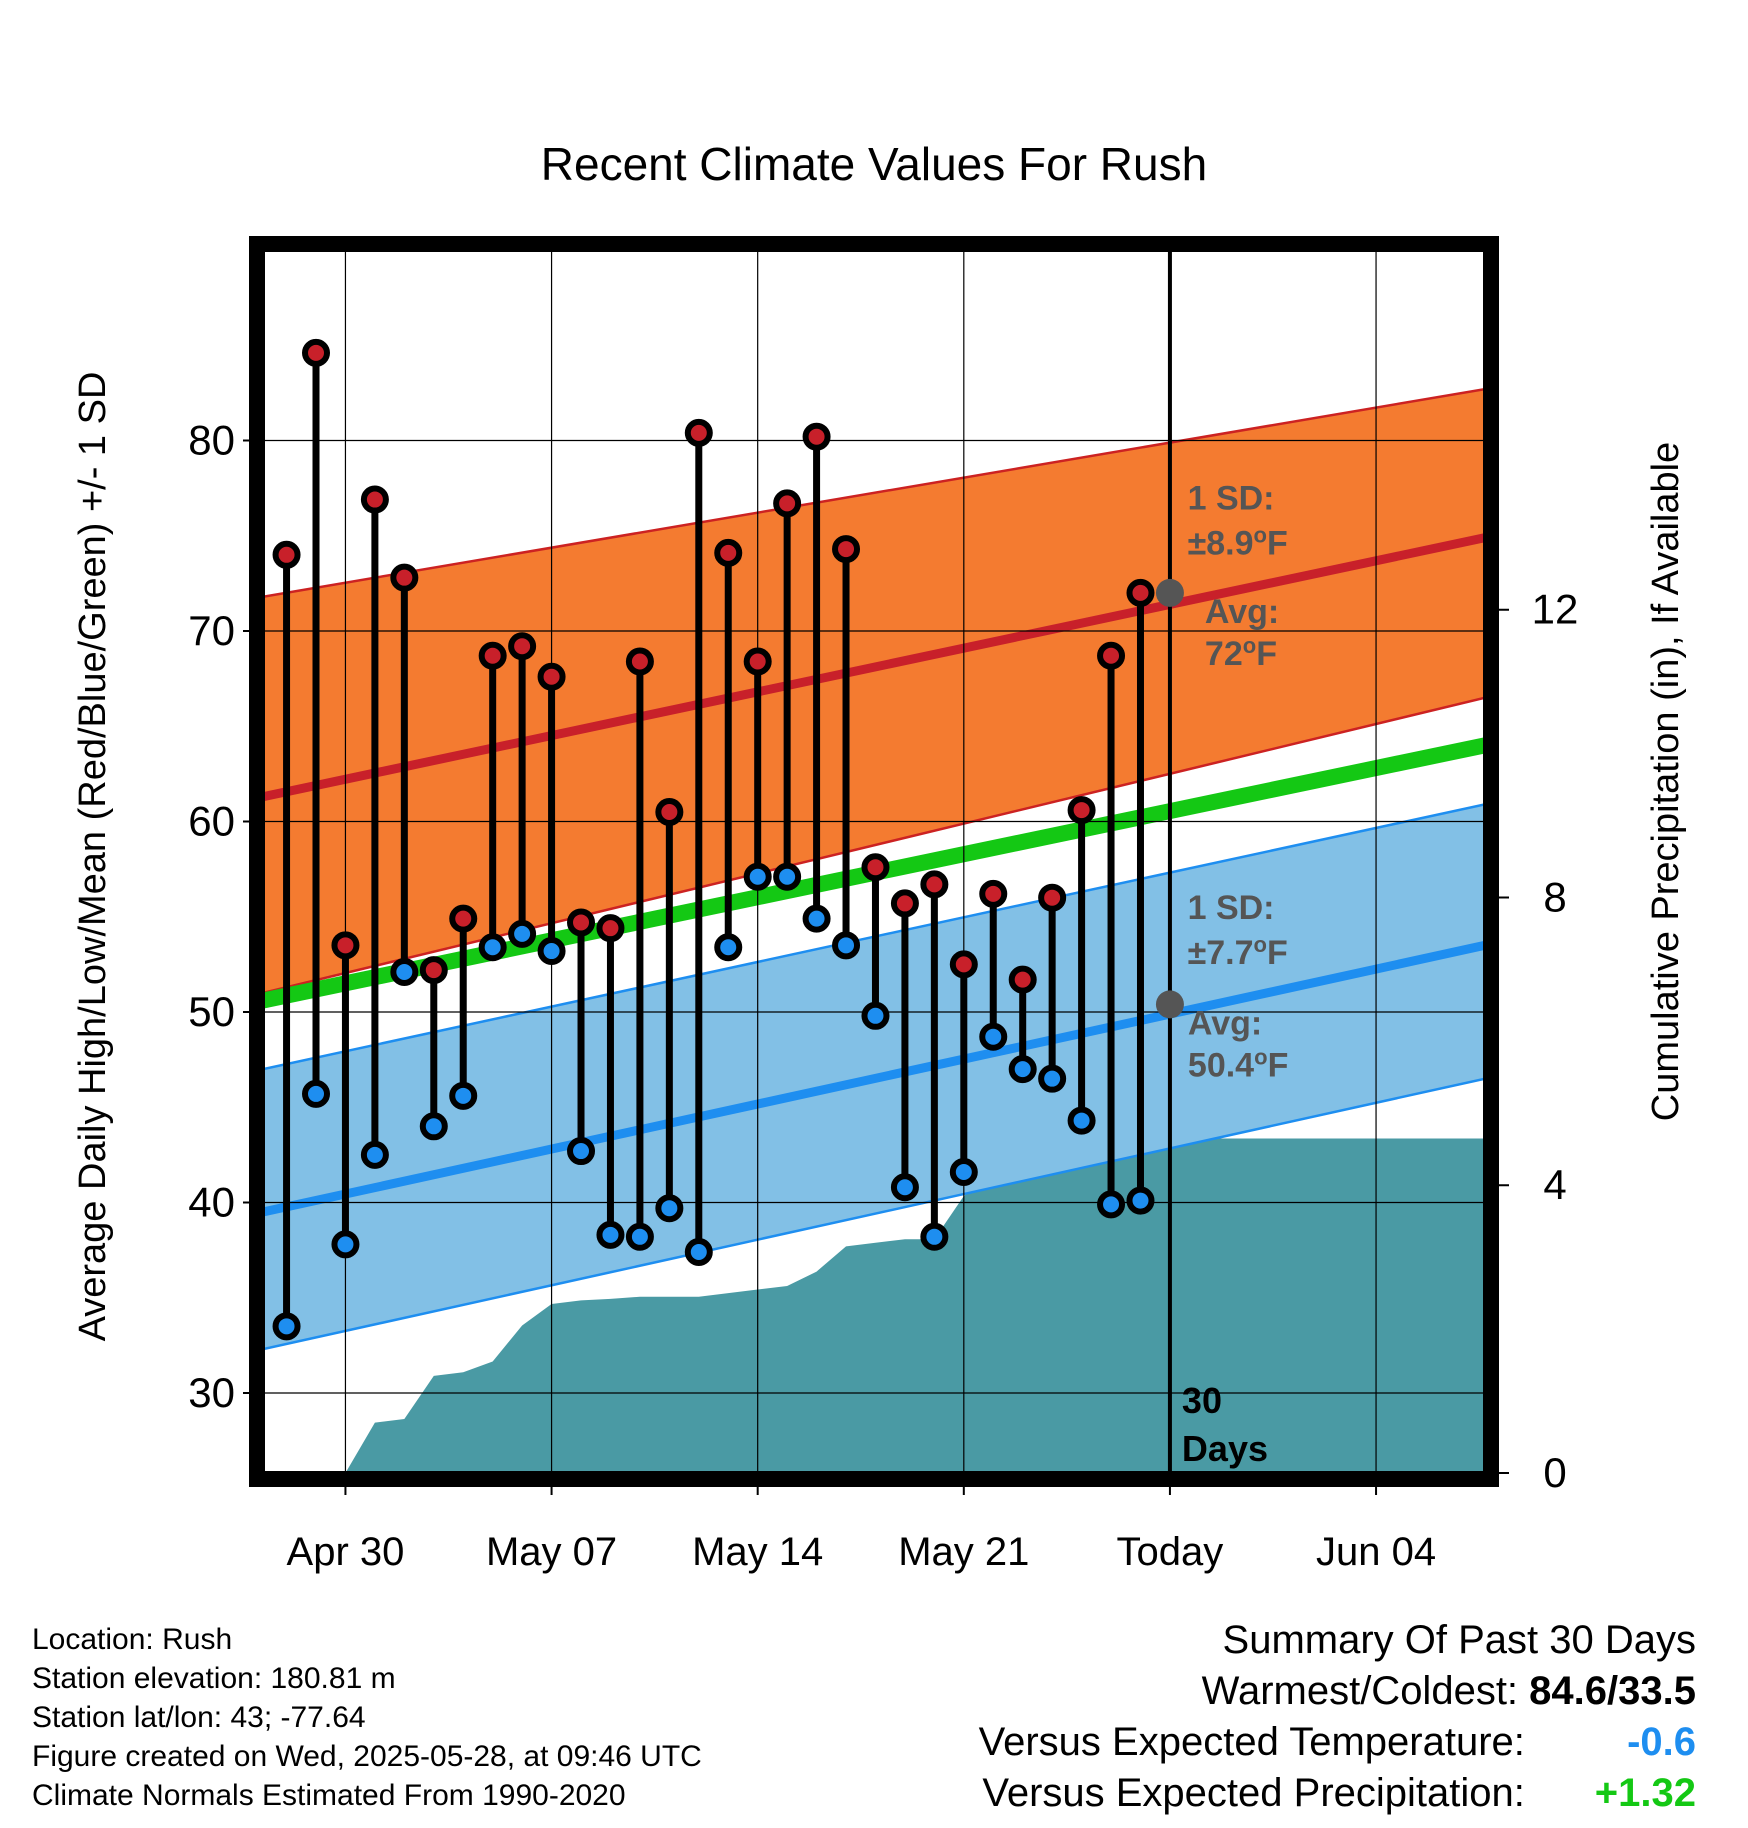 The height and width of the screenshot is (1828, 1748). I want to click on y2-tick-label-0: 0, so click(1554, 1472).